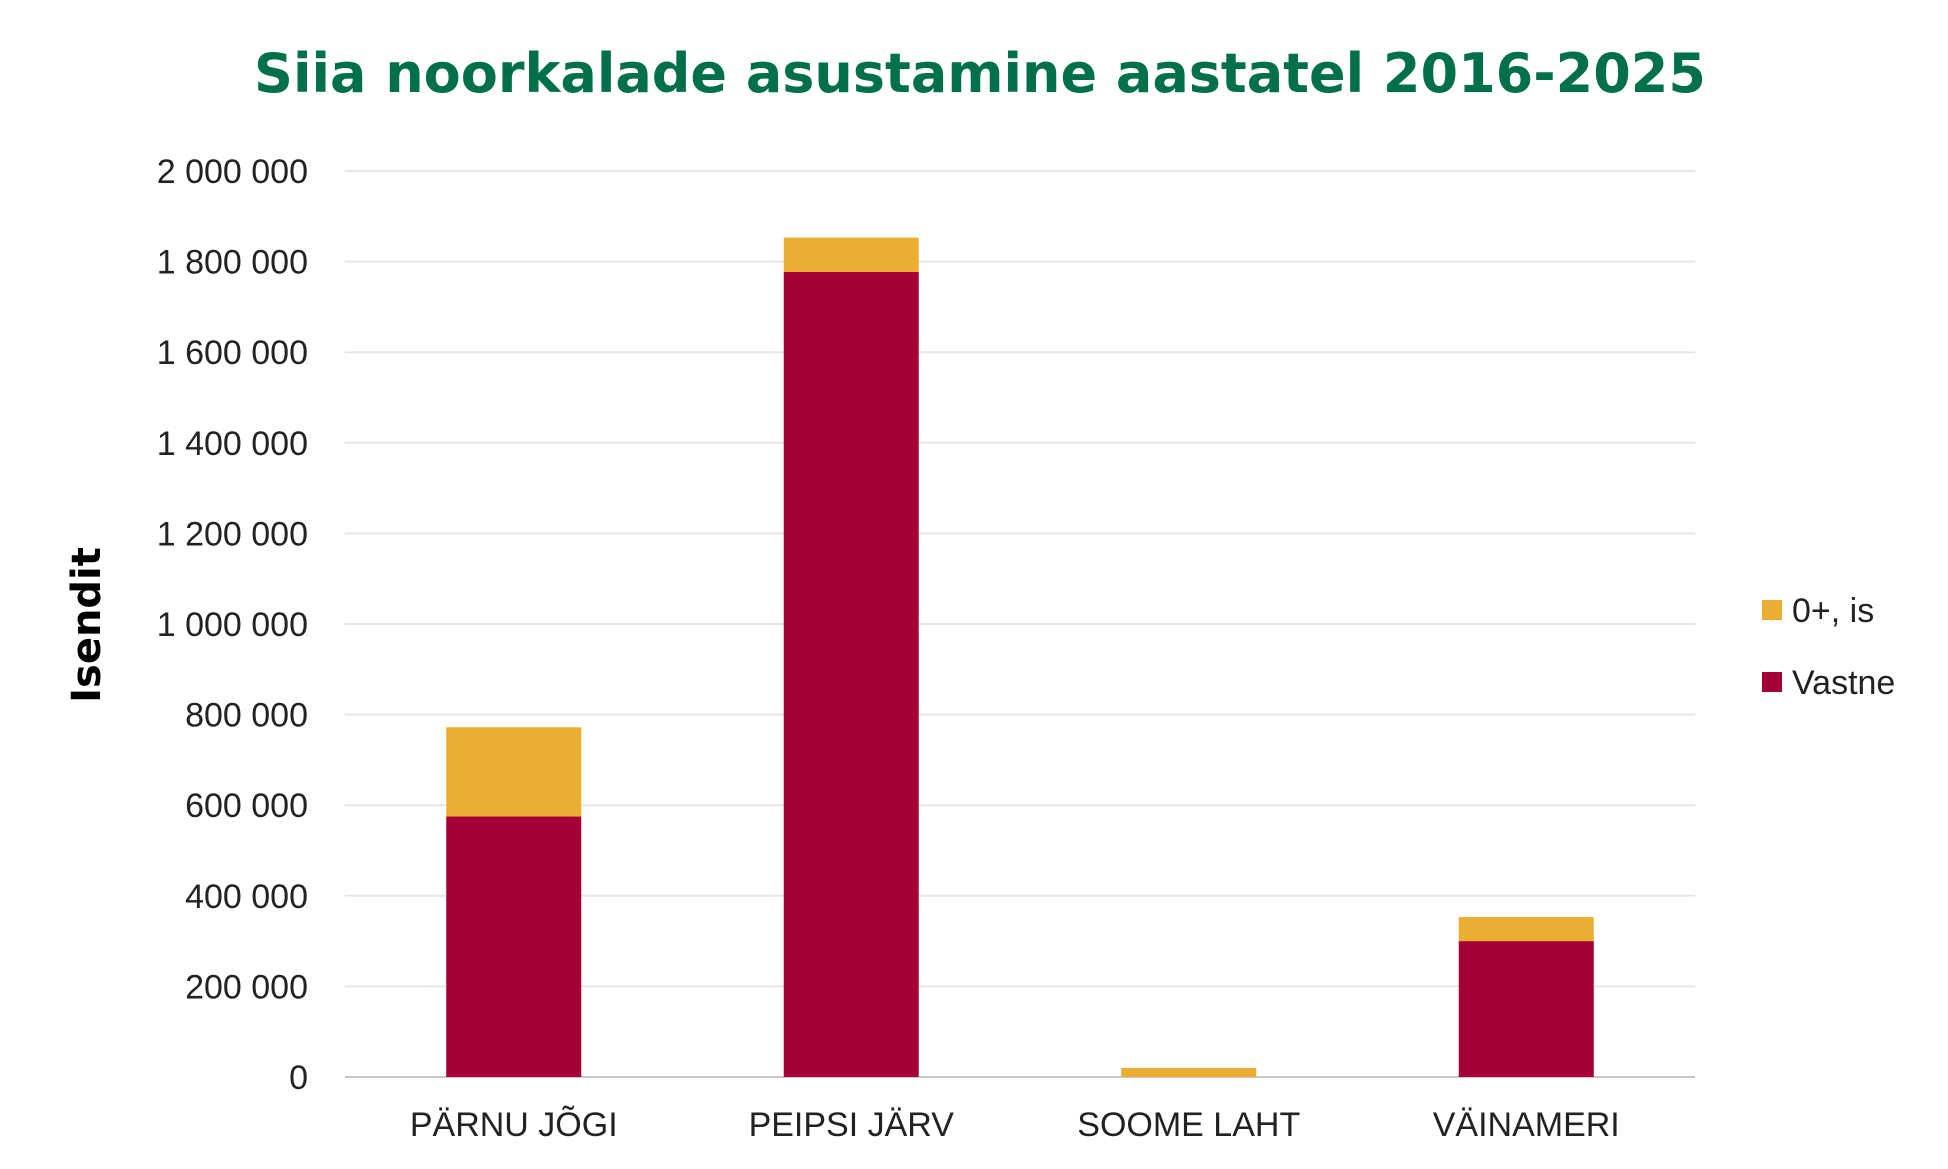 The image size is (1948, 1169). What do you see at coordinates (1188, 1125) in the screenshot?
I see `x-tick-label: SOOME LAHT` at bounding box center [1188, 1125].